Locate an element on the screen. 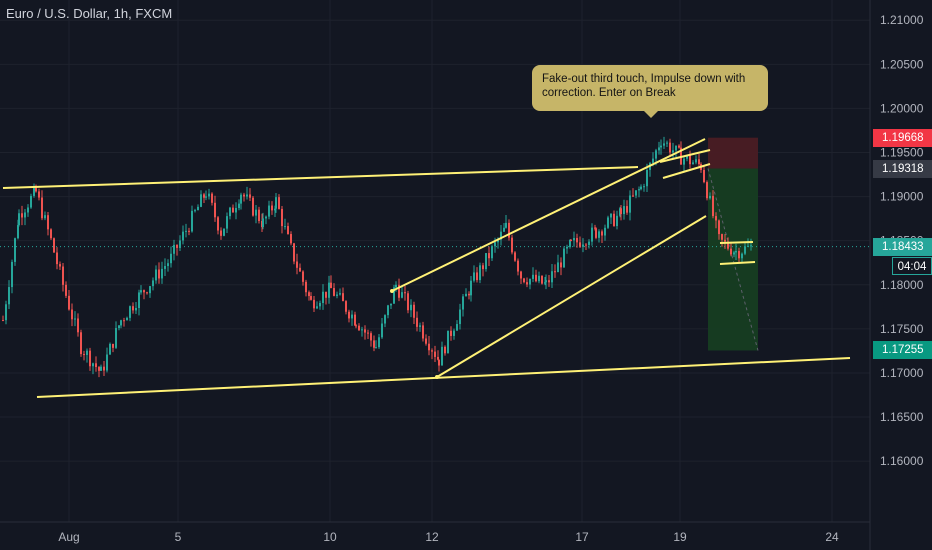 The height and width of the screenshot is (550, 932). price-tick-label: 1.21000 is located at coordinates (902, 20).